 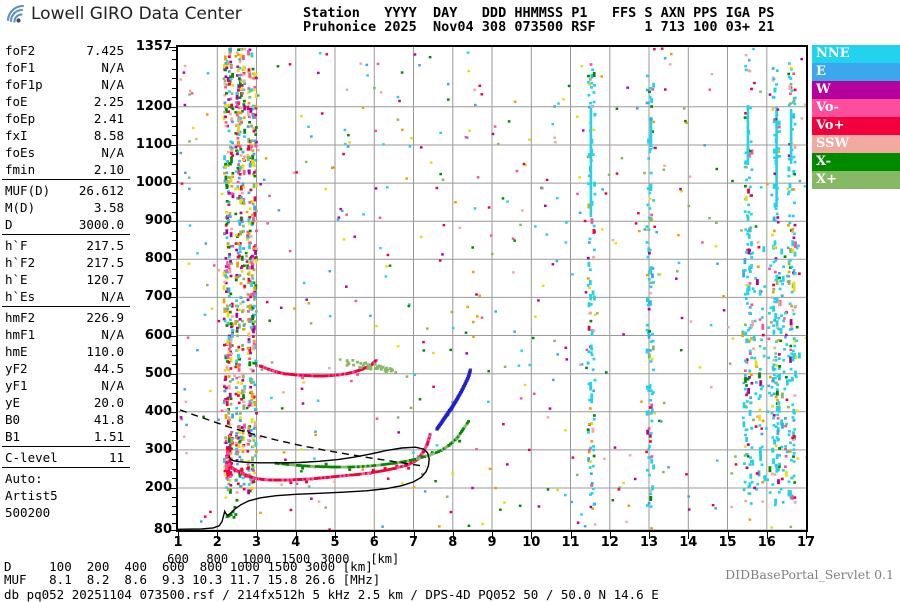 I want to click on y-tick-label: 800, so click(x=149, y=258).